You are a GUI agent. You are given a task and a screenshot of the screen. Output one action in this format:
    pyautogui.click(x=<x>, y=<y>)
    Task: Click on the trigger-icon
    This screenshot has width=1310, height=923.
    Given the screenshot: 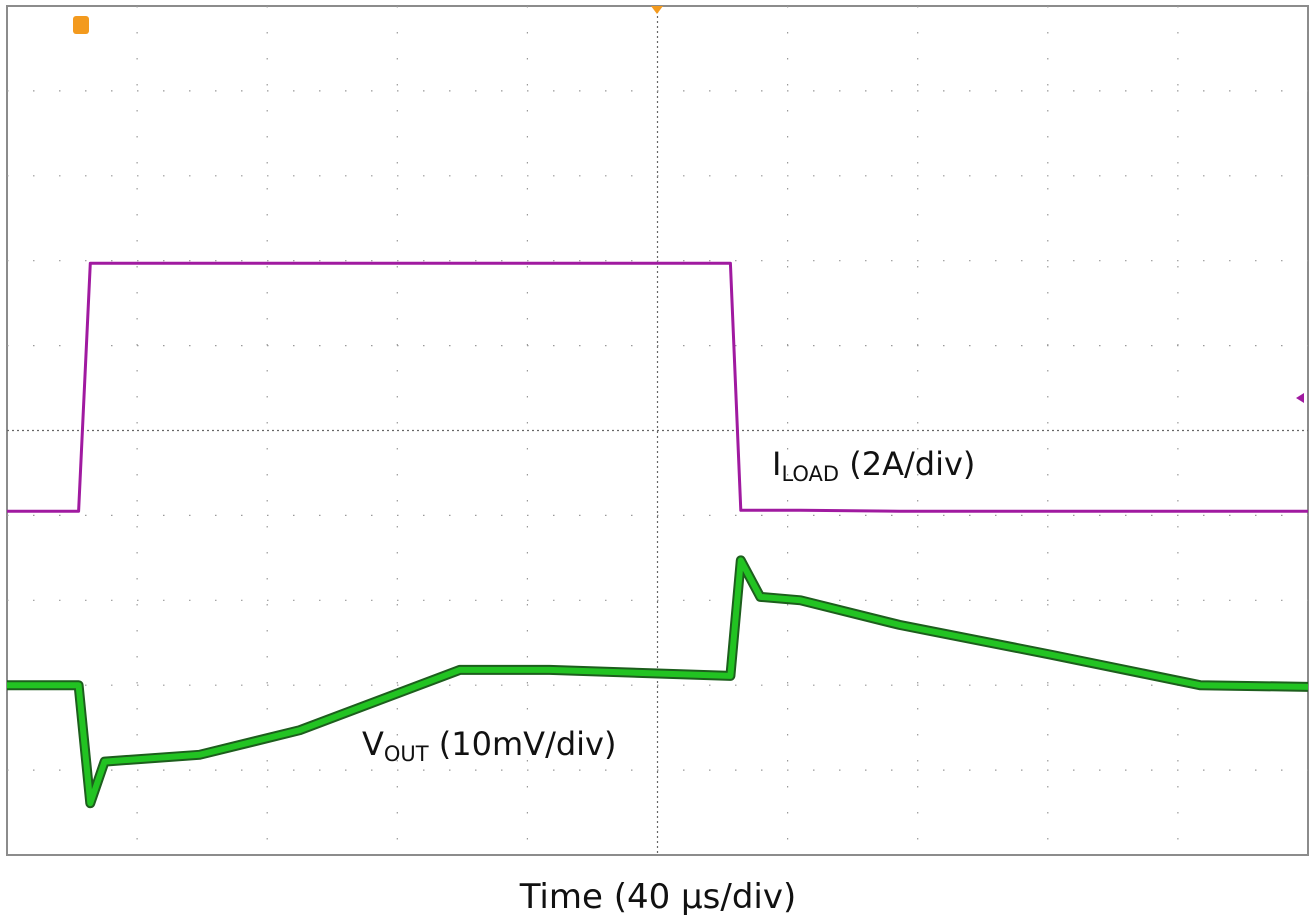 What is the action you would take?
    pyautogui.click(x=81, y=25)
    